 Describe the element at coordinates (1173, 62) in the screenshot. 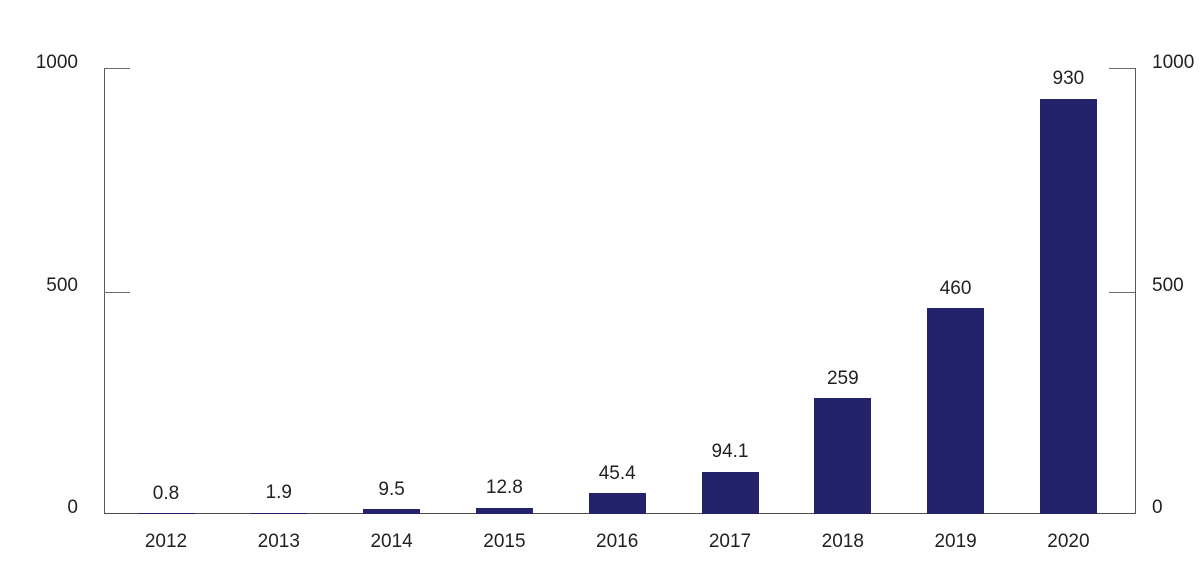

I see `y-axis-right-label-1000: 1000` at that location.